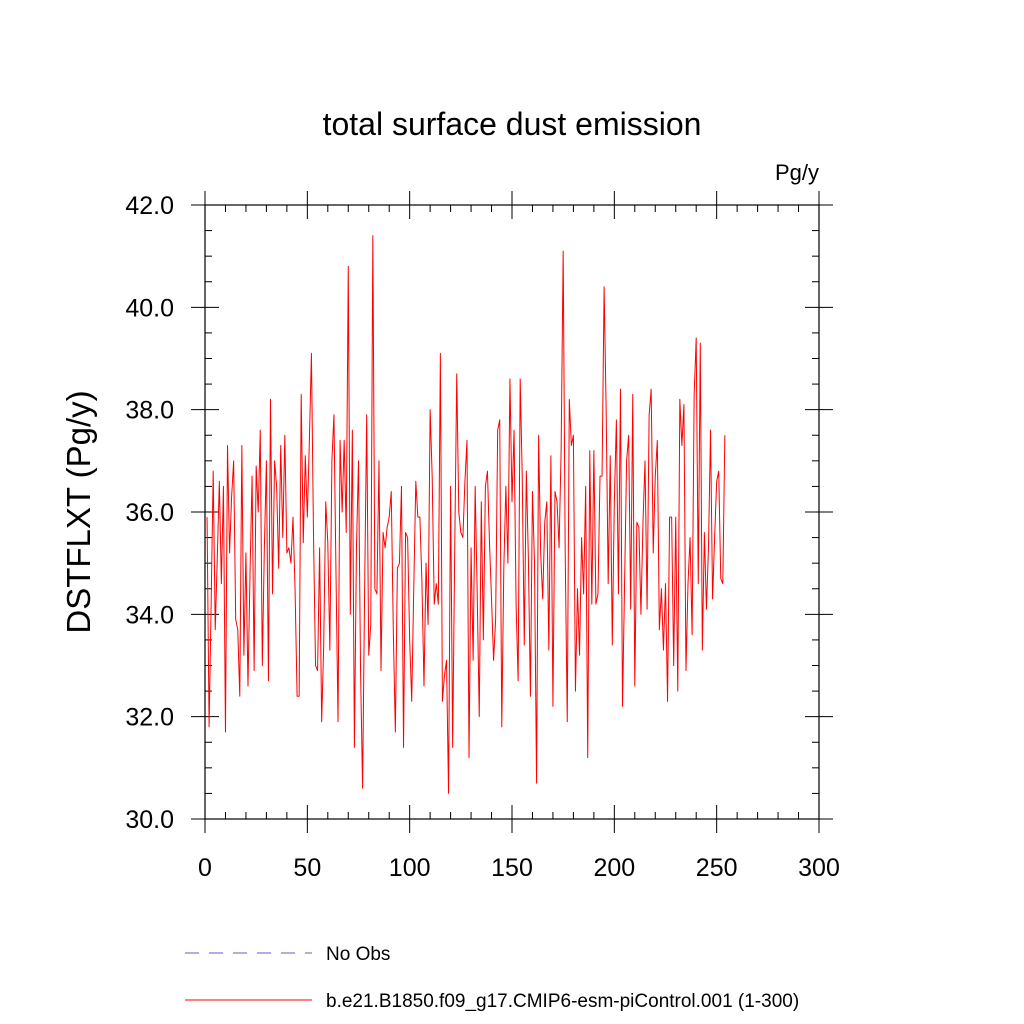 The image size is (1024, 1024). I want to click on units-label: Pg/y, so click(797, 172).